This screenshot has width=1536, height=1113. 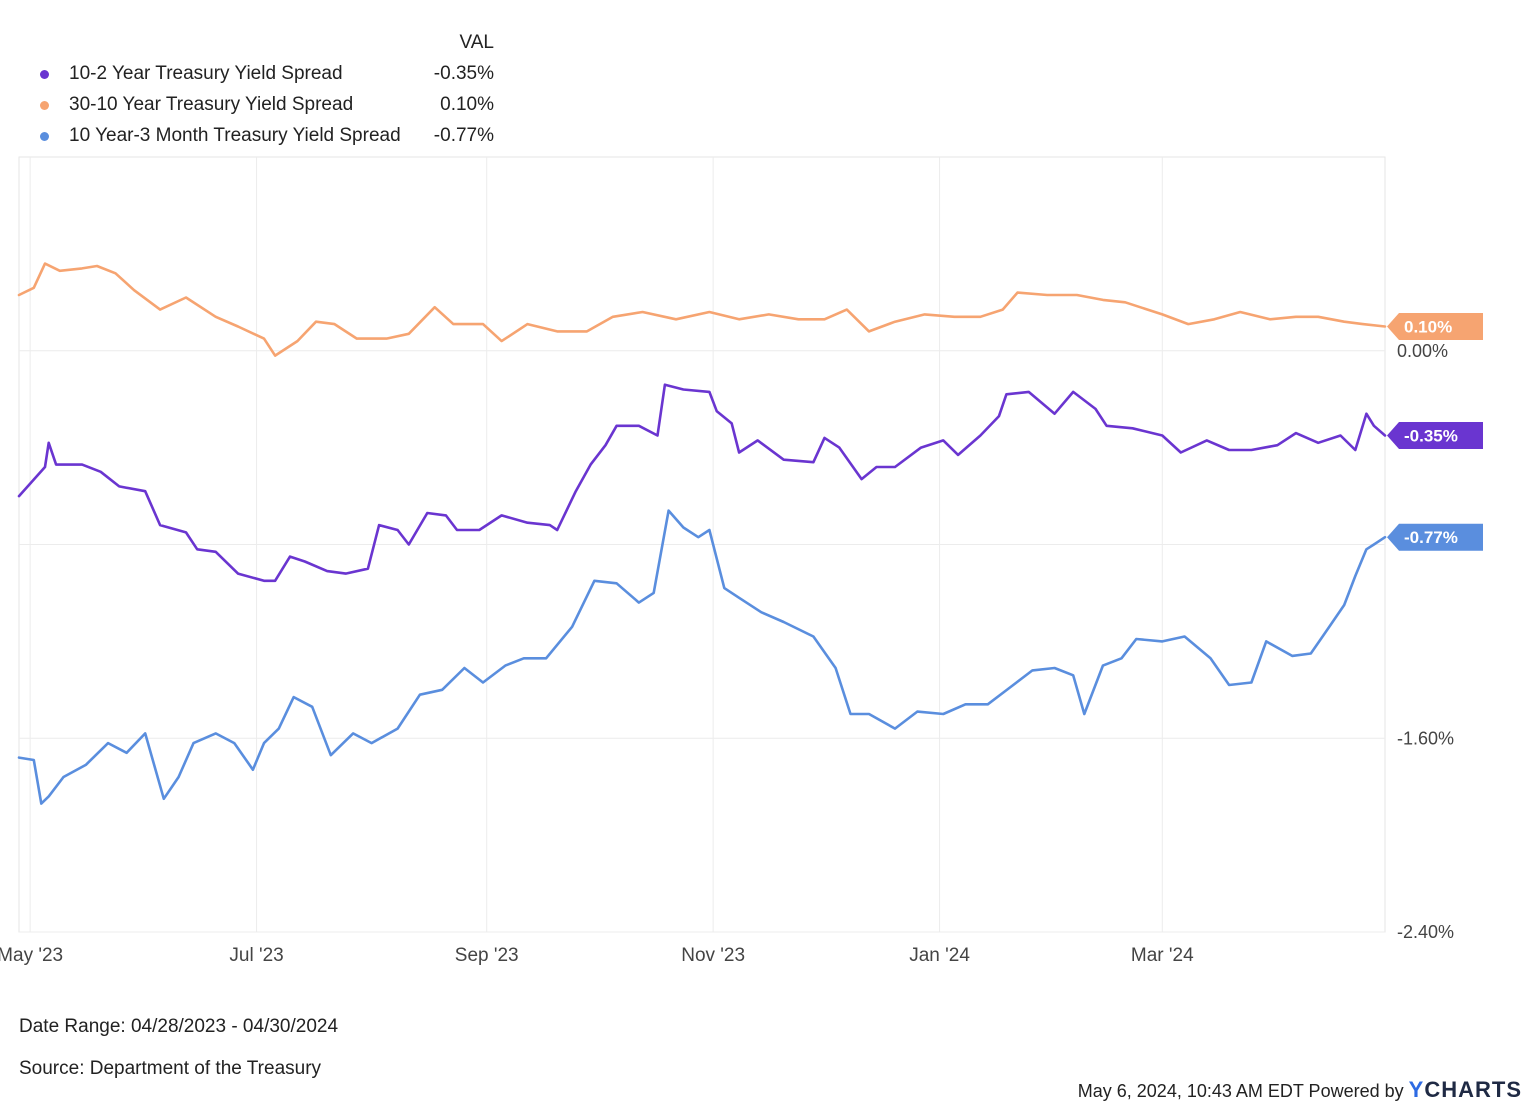 What do you see at coordinates (702, 309) in the screenshot?
I see `series-line` at bounding box center [702, 309].